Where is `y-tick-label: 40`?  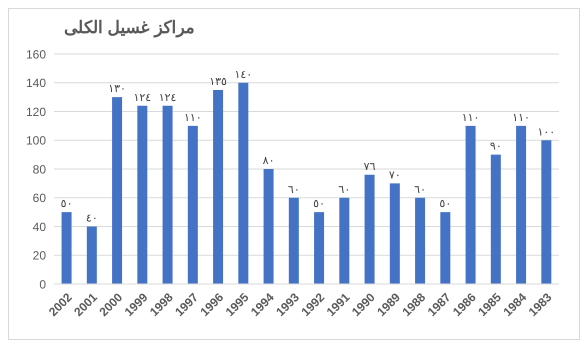 y-tick-label: 40 is located at coordinates (39, 227).